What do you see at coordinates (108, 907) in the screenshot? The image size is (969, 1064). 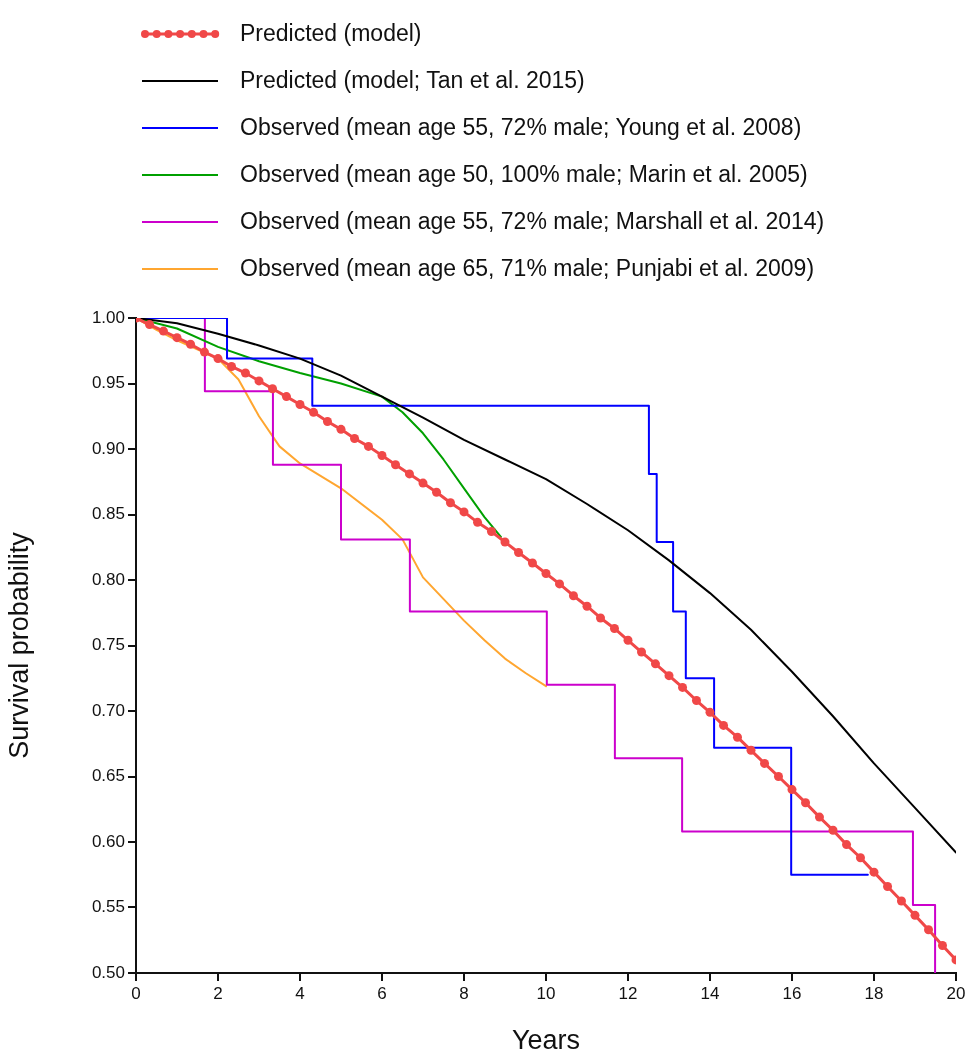 I see `y-tick-label: 0.55` at bounding box center [108, 907].